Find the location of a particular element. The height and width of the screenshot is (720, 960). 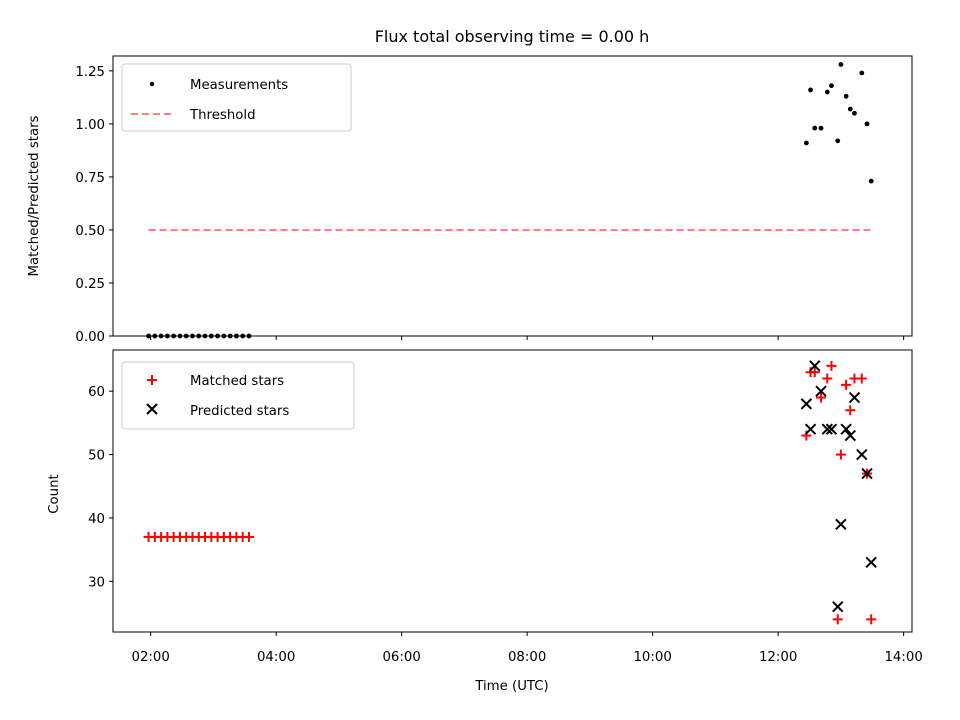

bottom-y-axis: 30 40 50 60 is located at coordinates (100, 487).